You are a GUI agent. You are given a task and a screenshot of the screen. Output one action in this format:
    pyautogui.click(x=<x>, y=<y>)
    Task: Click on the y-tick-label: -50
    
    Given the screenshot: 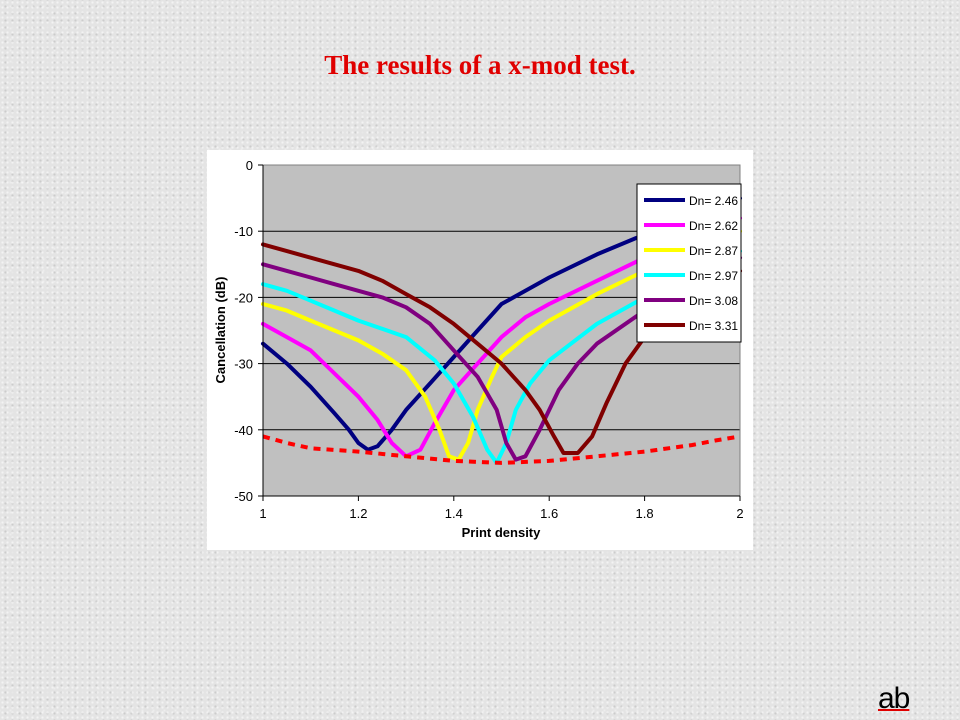 What is the action you would take?
    pyautogui.click(x=243, y=496)
    